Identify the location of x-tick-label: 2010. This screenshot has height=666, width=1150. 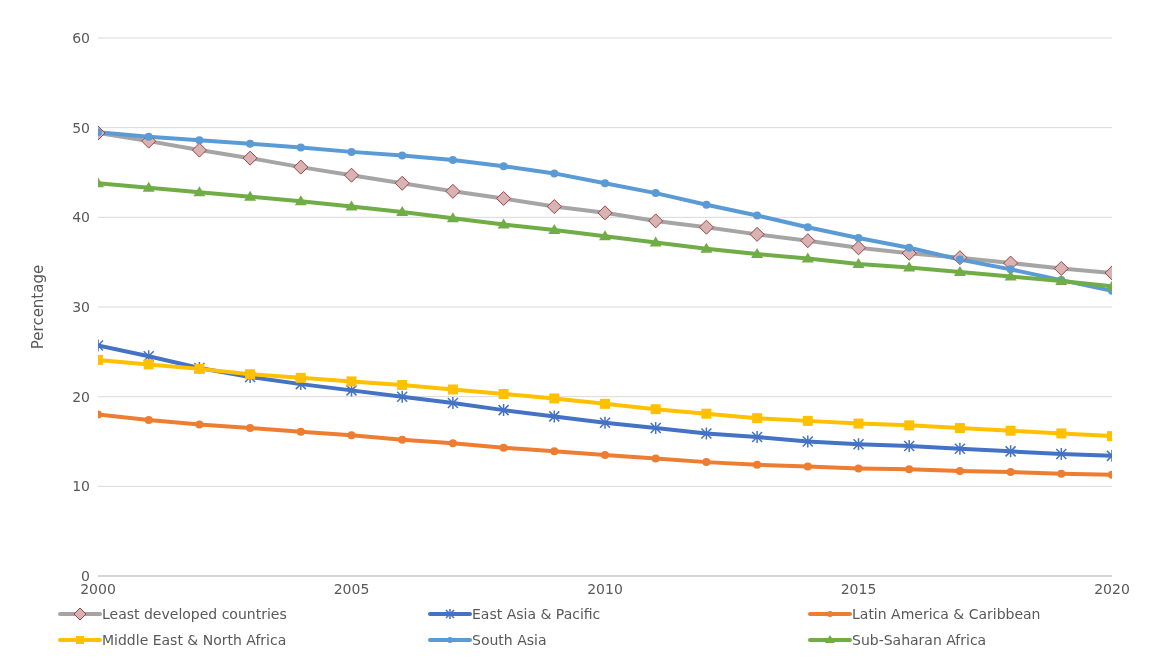
(605, 588).